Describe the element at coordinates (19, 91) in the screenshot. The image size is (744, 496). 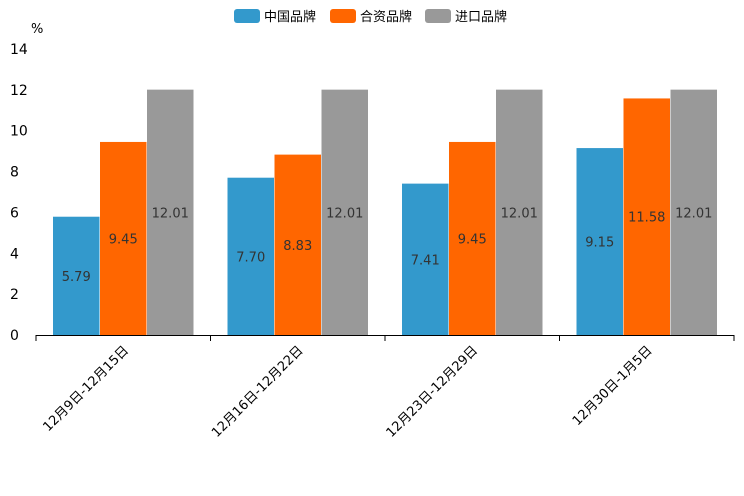
I see `y-tick-label: 12` at that location.